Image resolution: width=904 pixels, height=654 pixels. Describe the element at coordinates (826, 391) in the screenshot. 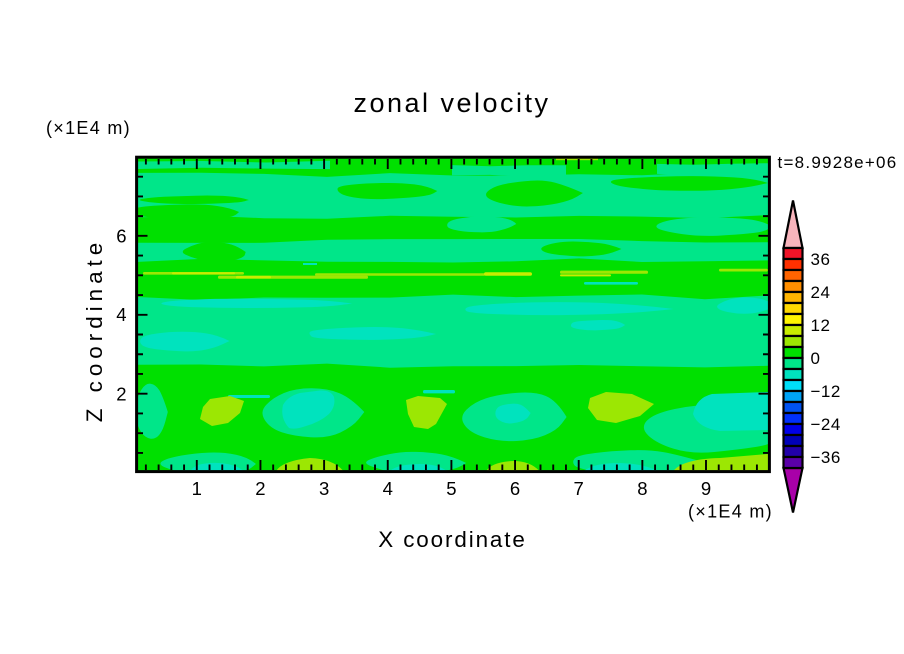

I see `svg-text: −12` at that location.